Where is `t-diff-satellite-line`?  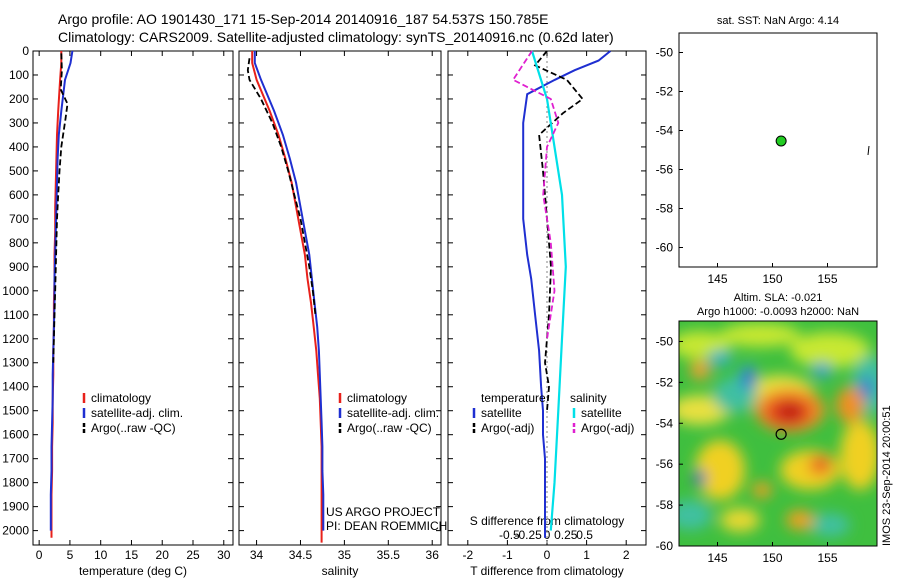
t-diff-satellite-line is located at coordinates (567, 294).